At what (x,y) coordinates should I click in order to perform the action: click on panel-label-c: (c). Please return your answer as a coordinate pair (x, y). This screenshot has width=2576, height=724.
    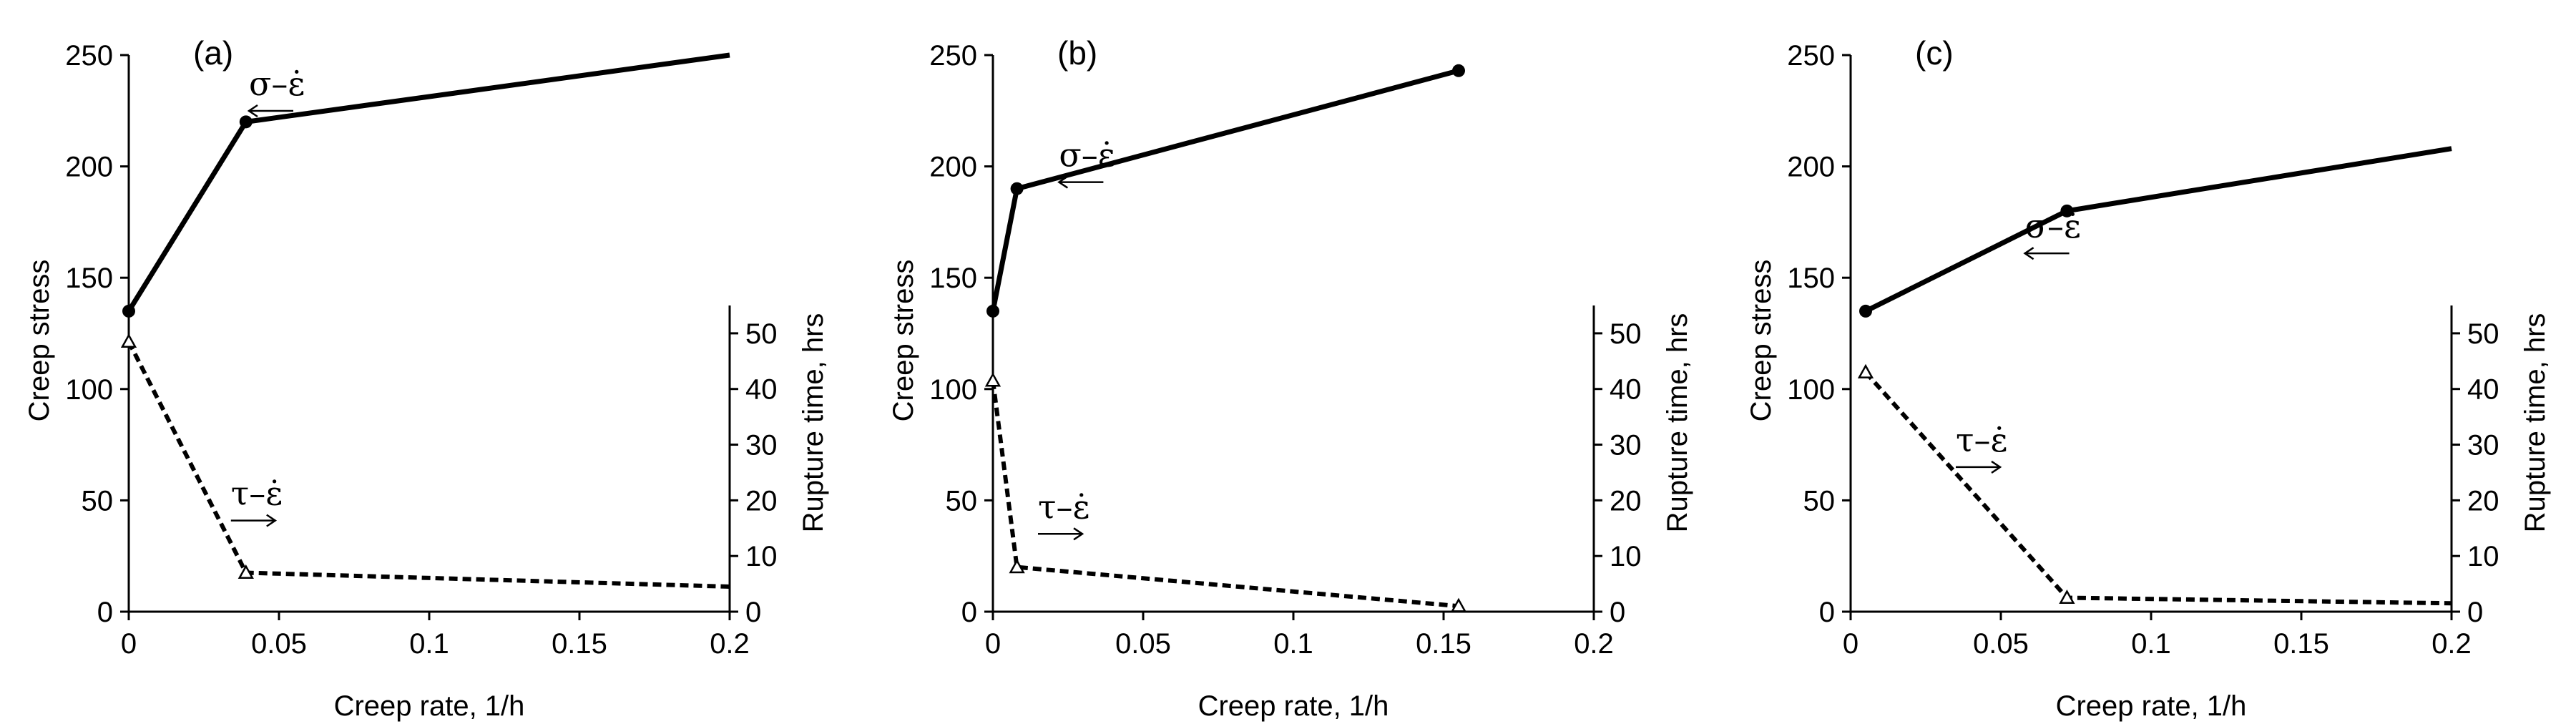
    Looking at the image, I should click on (1935, 53).